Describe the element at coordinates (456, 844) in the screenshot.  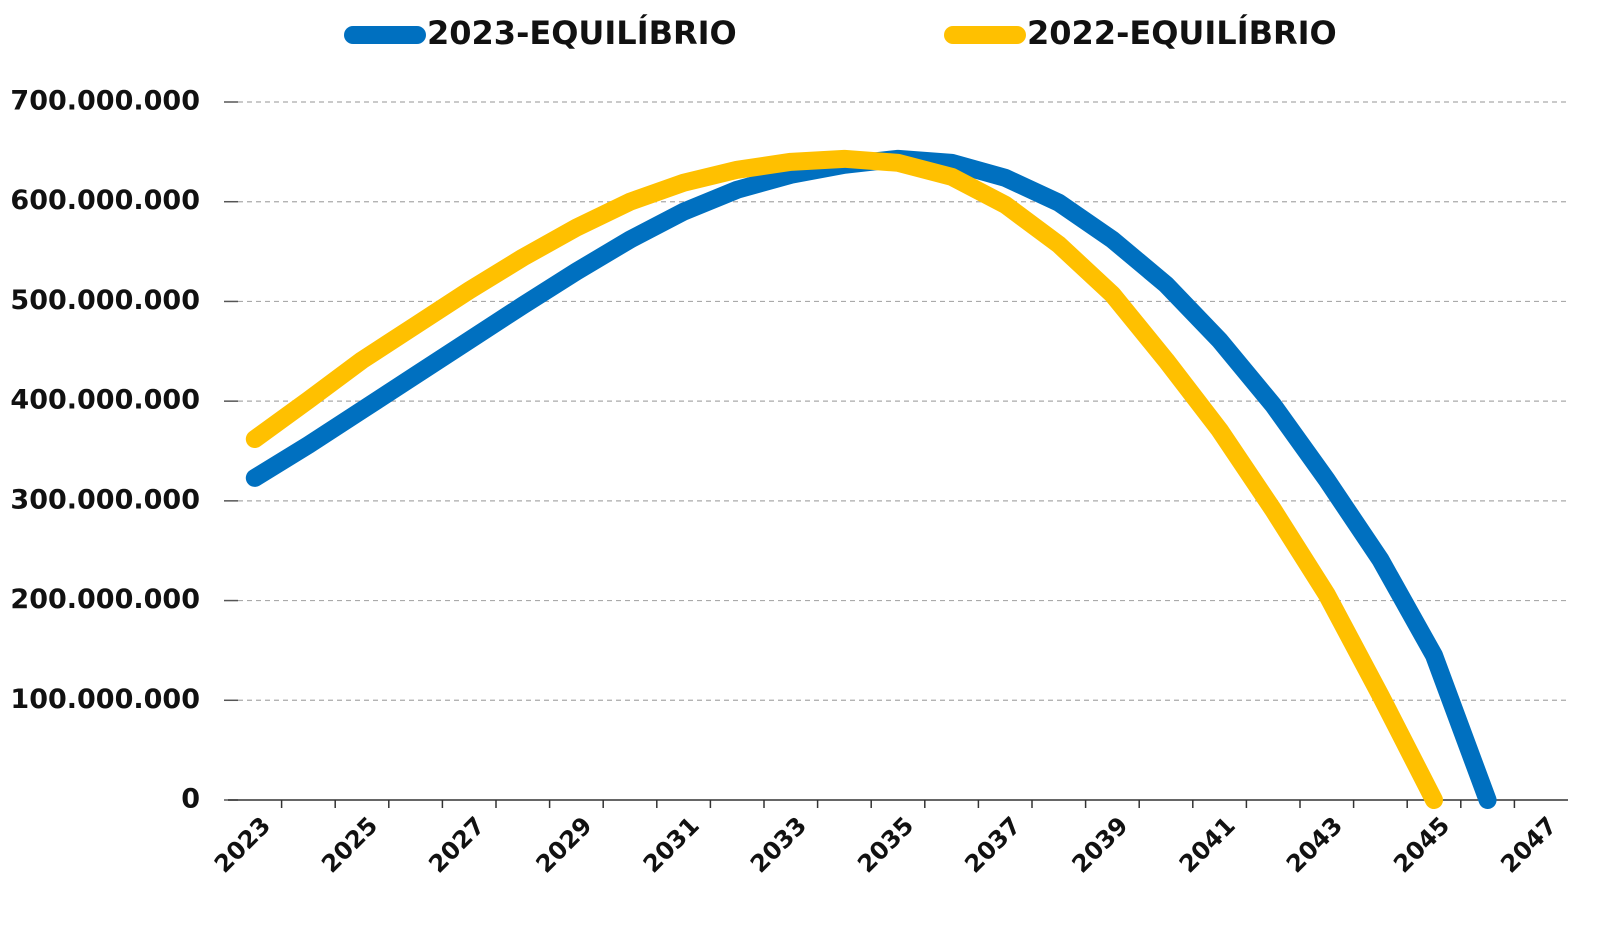
I see `x-tick-label: 2027` at that location.